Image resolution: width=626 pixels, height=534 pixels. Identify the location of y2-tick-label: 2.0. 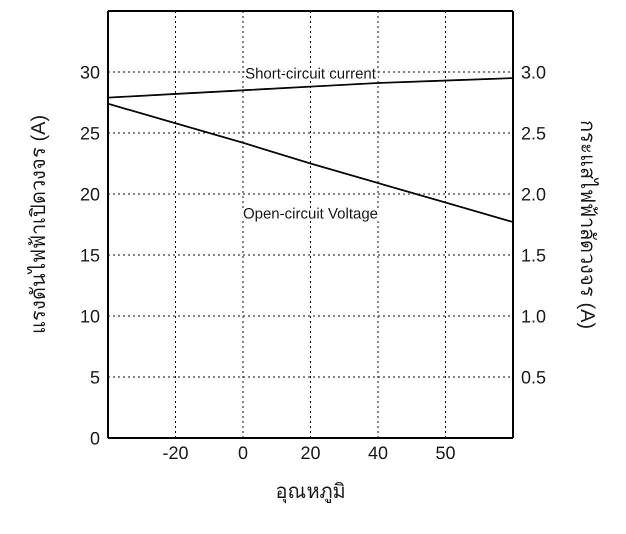
(533, 194).